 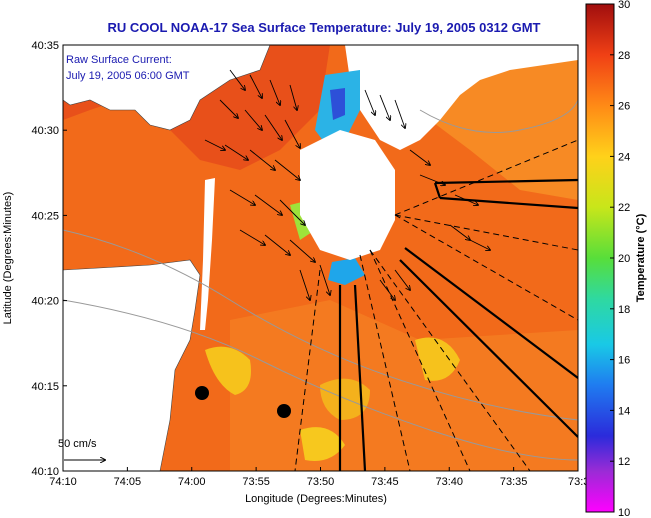 I want to click on colorbar-tick-label: 24, so click(x=624, y=157).